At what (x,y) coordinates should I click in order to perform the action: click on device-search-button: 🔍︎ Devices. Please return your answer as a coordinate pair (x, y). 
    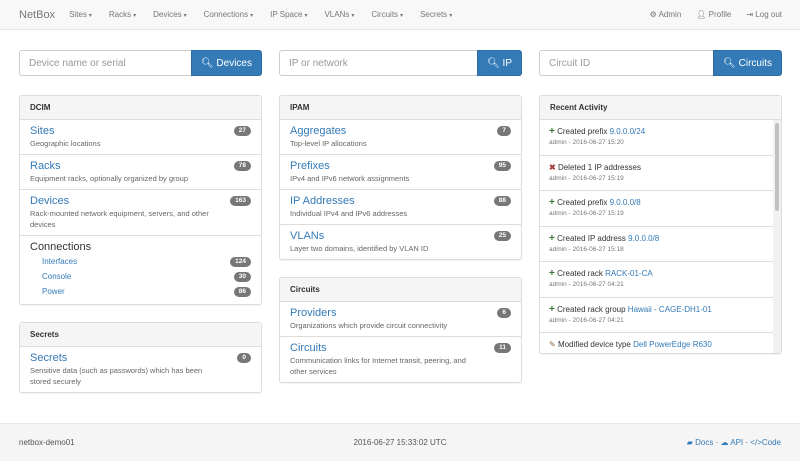
    Looking at the image, I should click on (226, 63).